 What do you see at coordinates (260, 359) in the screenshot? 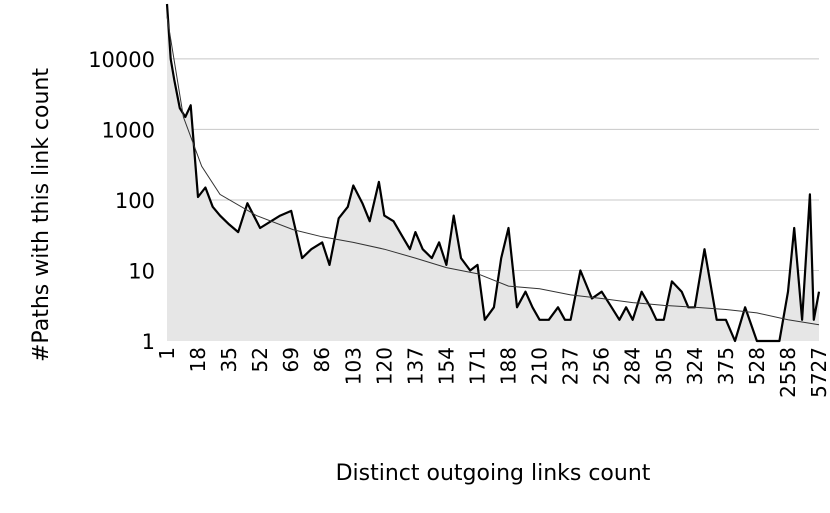
I see `x-tick-label: 52` at bounding box center [260, 359].